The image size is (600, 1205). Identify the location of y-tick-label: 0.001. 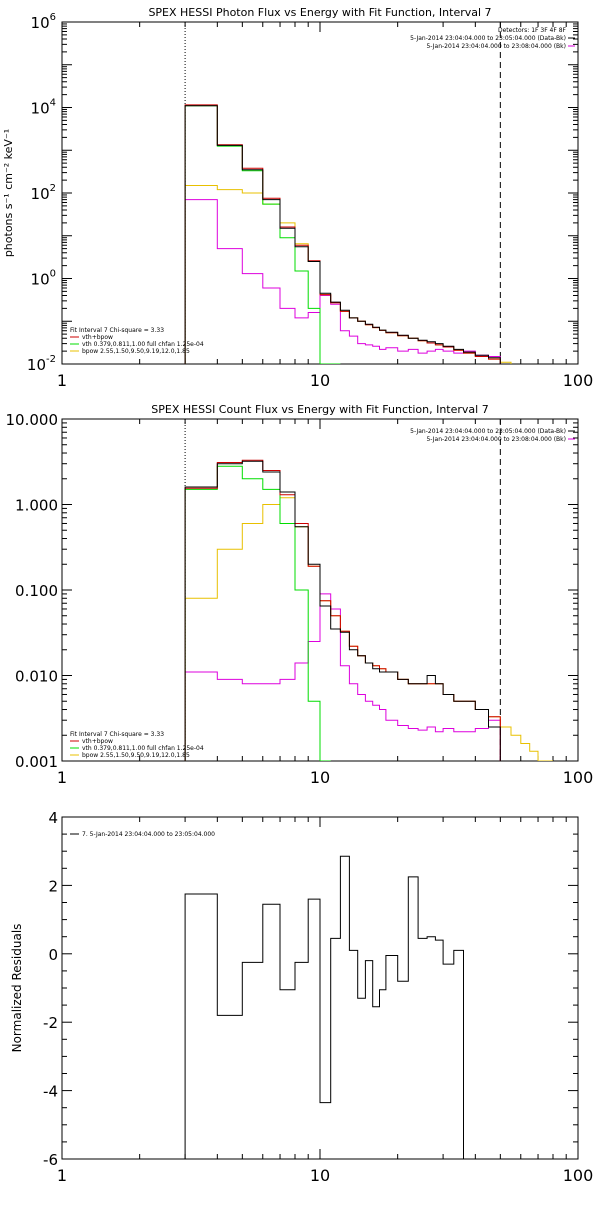
(36, 762).